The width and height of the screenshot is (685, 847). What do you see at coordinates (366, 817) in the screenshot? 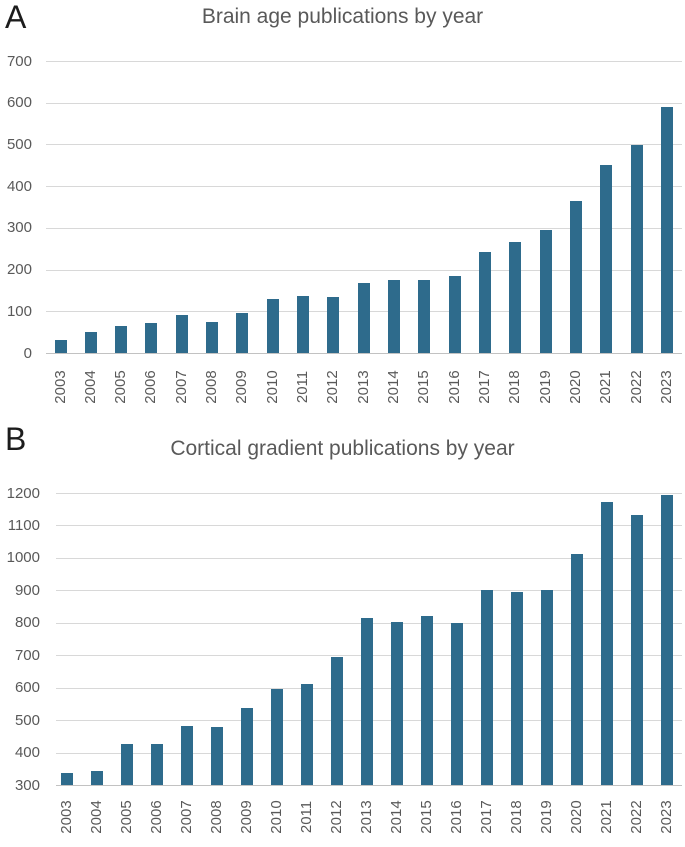
I see `chart-b-x-tick-label-2013: 2013` at bounding box center [366, 817].